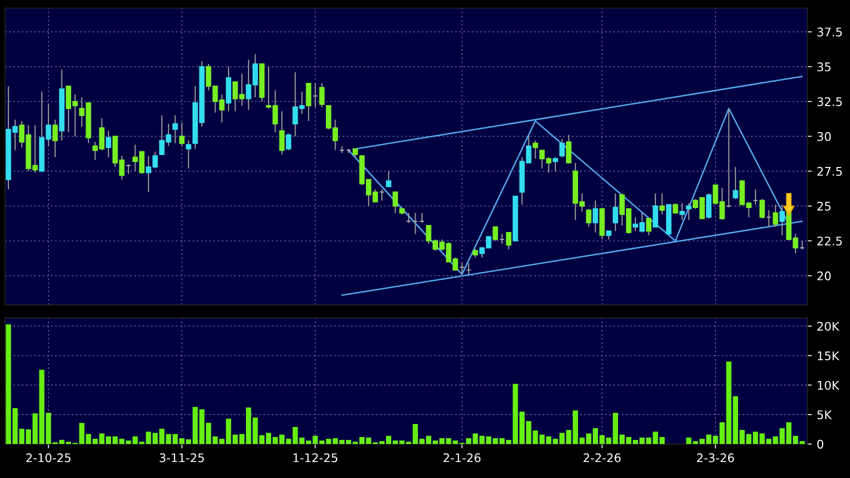 Image resolution: width=850 pixels, height=478 pixels. What do you see at coordinates (829, 101) in the screenshot?
I see `y-tick-label: 32.5` at bounding box center [829, 101].